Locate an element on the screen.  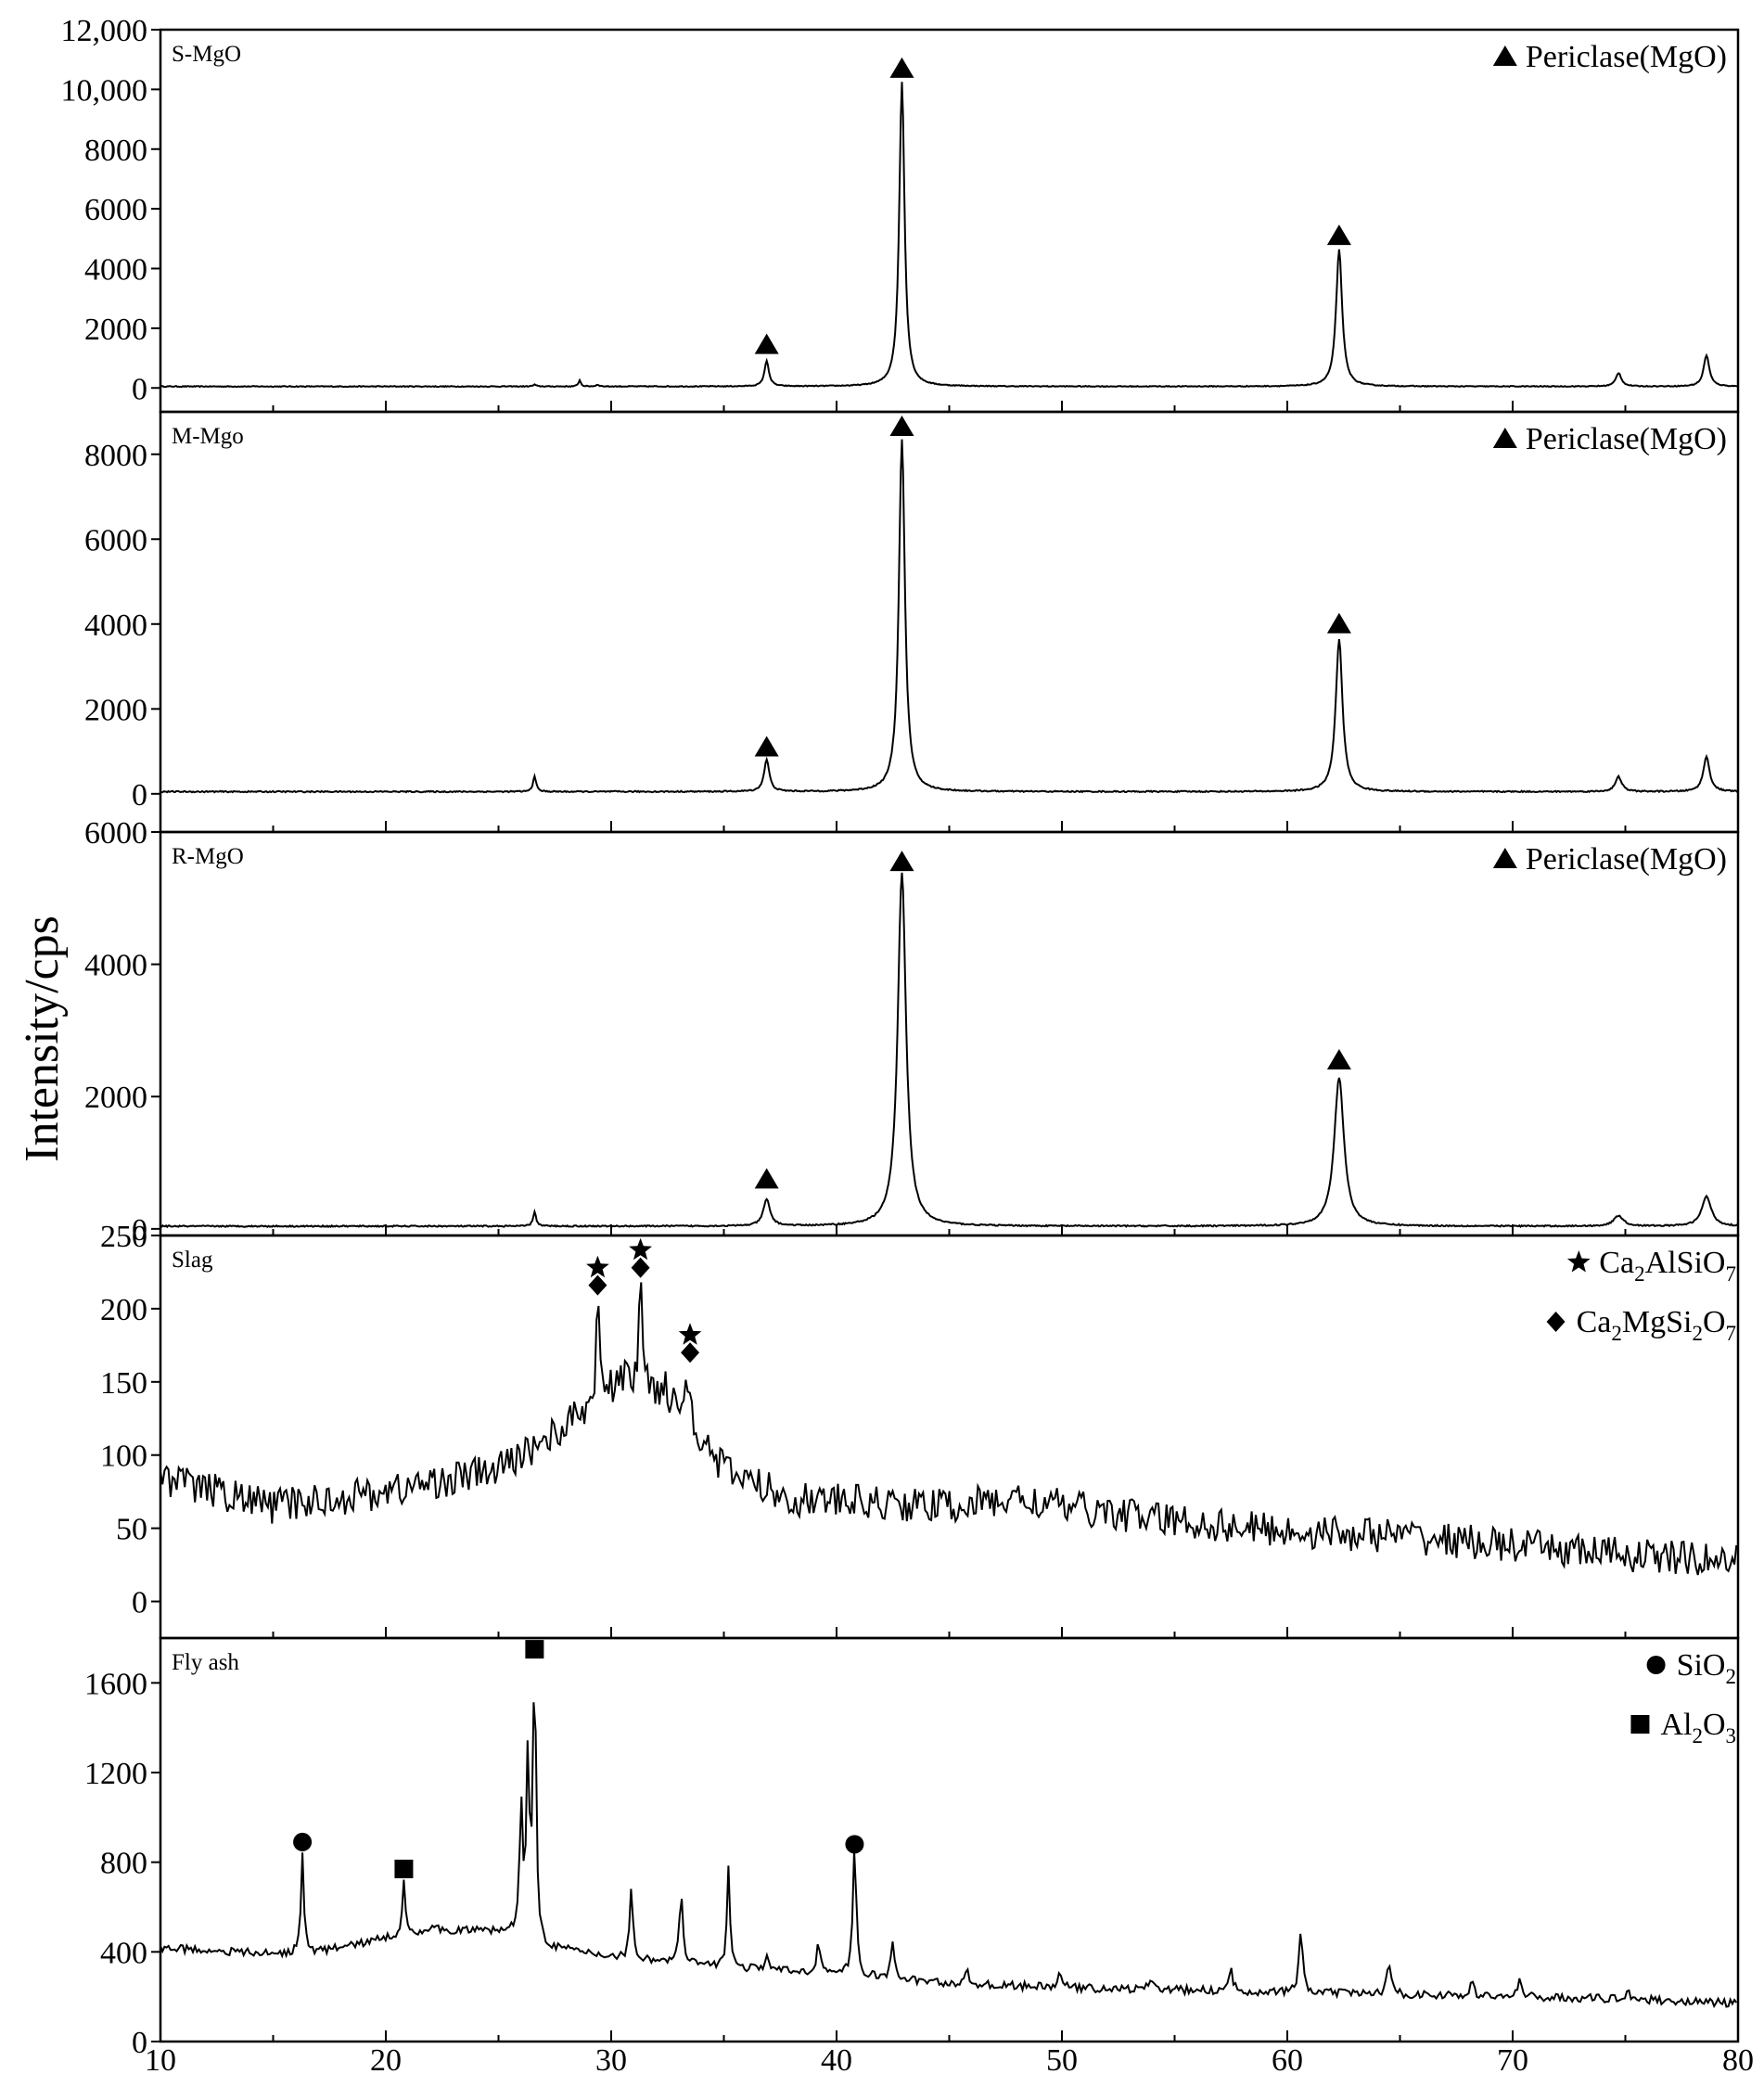
legend-entry: SiO2 is located at coordinates (1691, 1668).